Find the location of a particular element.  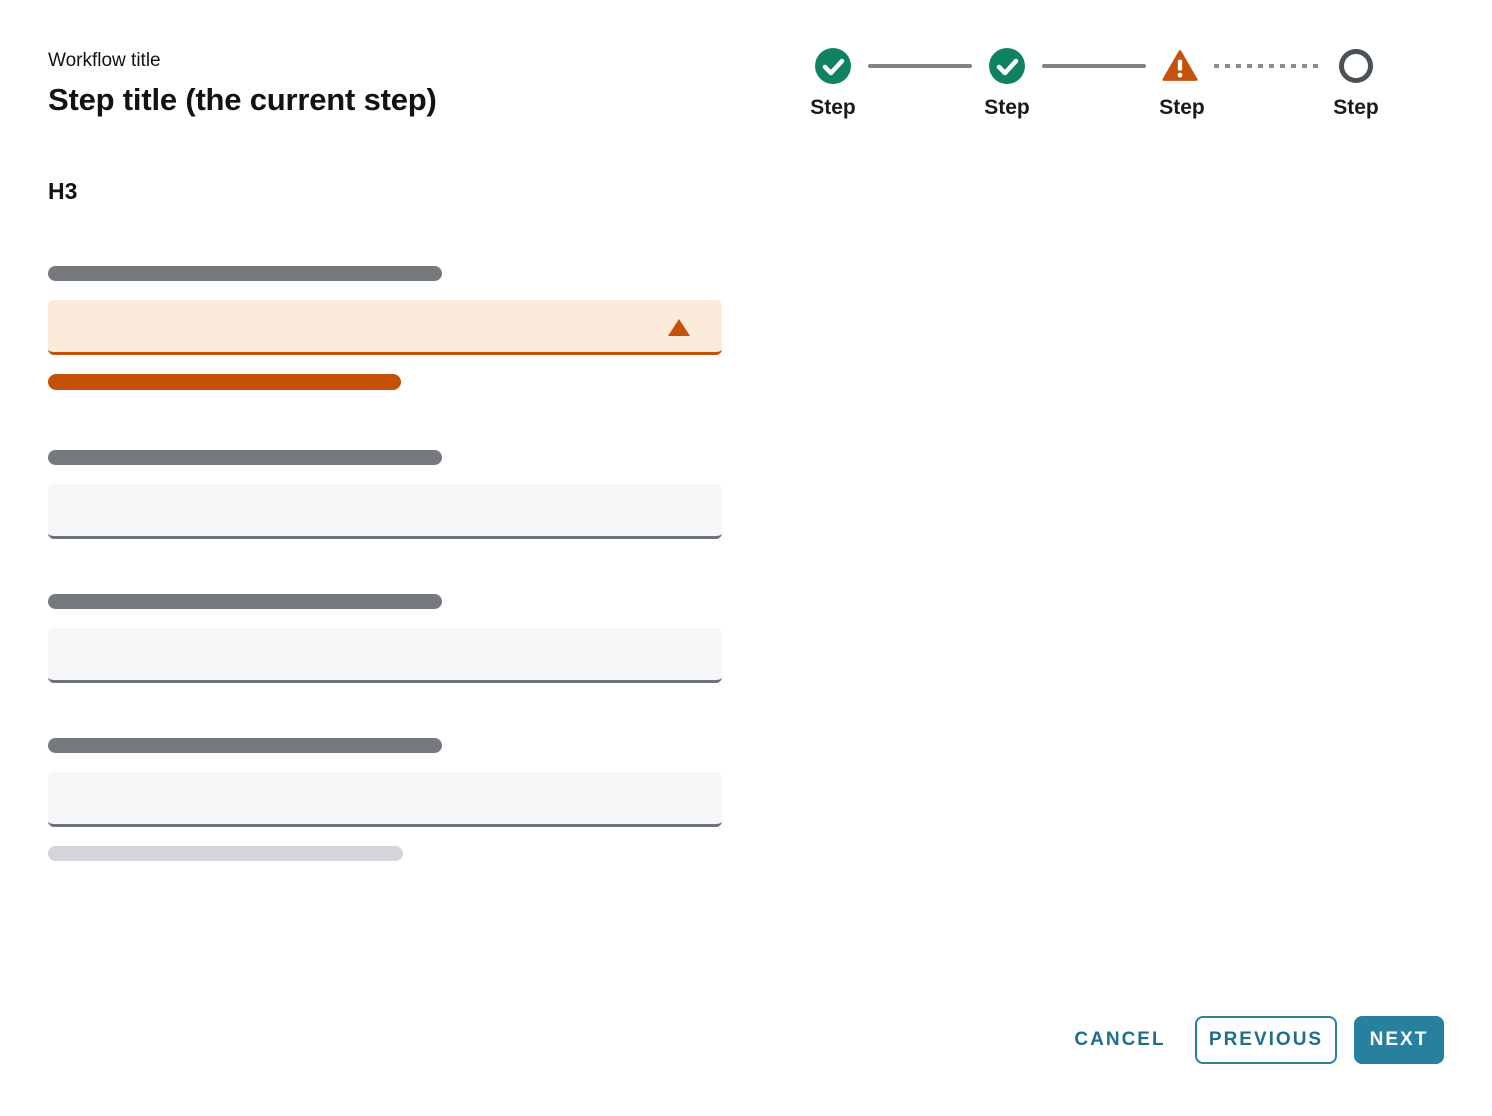

error-message-skeleton is located at coordinates (224, 382).